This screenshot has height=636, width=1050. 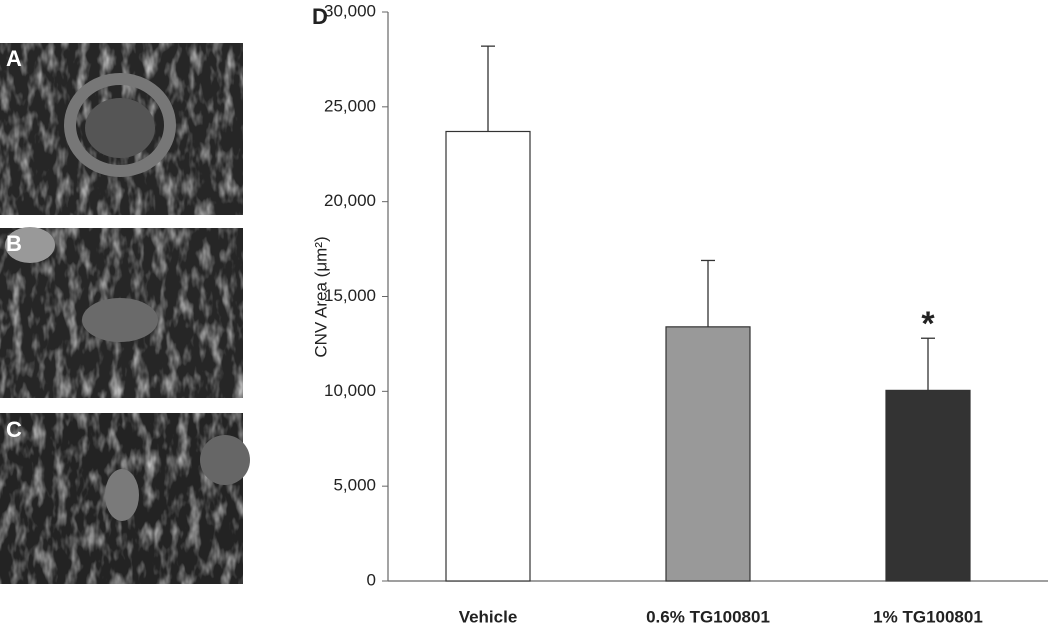 I want to click on x-tick-label: Vehicle, so click(x=488, y=616).